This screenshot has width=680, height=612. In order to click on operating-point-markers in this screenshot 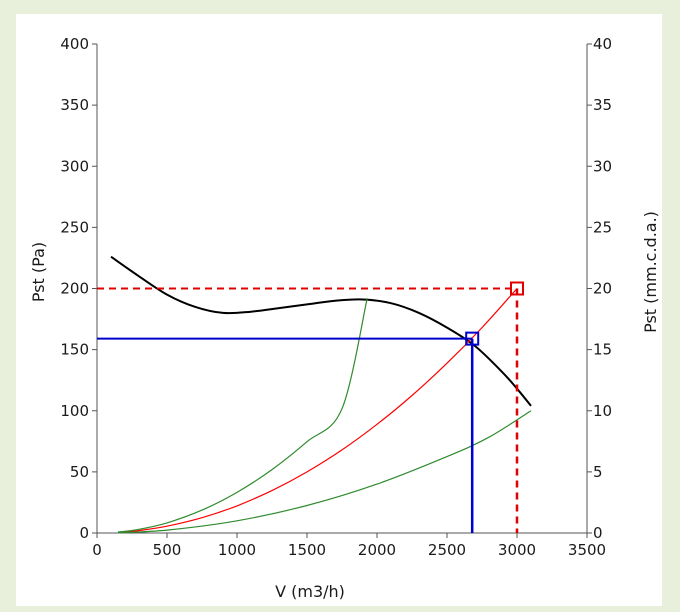, I will do `click(494, 313)`.